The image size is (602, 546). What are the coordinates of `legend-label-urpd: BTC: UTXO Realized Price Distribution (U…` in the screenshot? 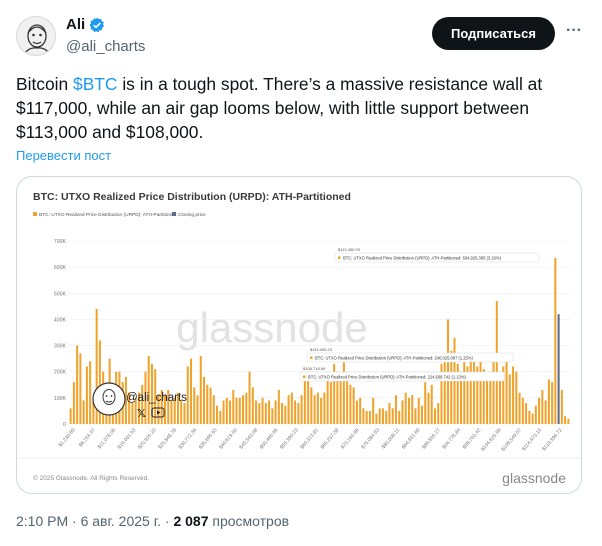 It's located at (108, 215).